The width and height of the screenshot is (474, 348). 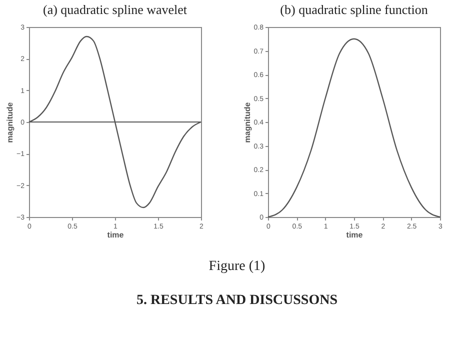 I want to click on text: Figure (1), so click(x=237, y=267).